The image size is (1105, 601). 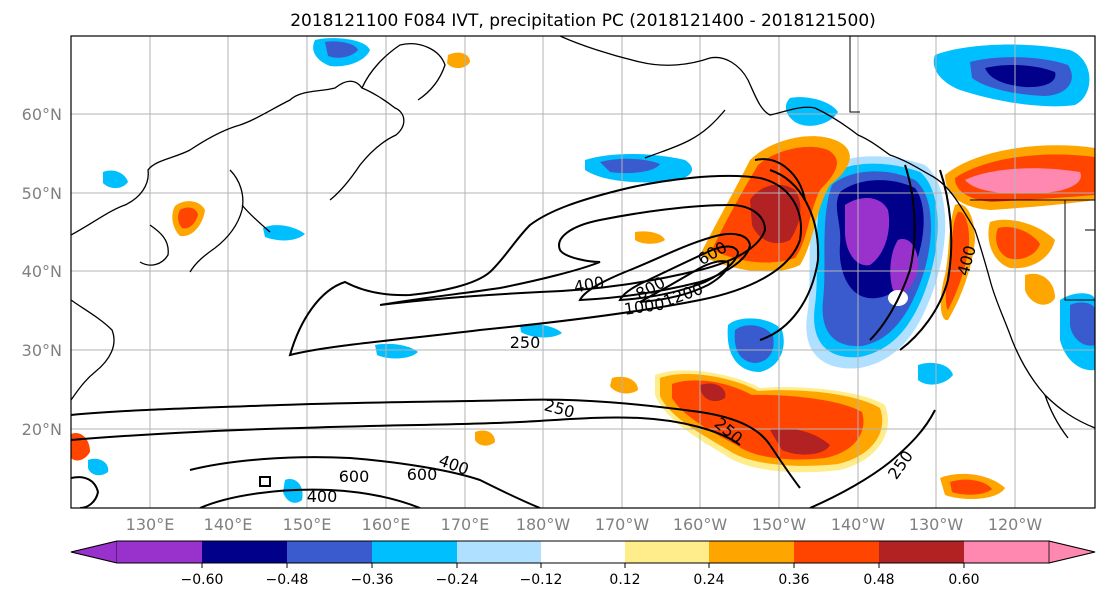 I want to click on lat-tick-label: 30°N, so click(x=42, y=350).